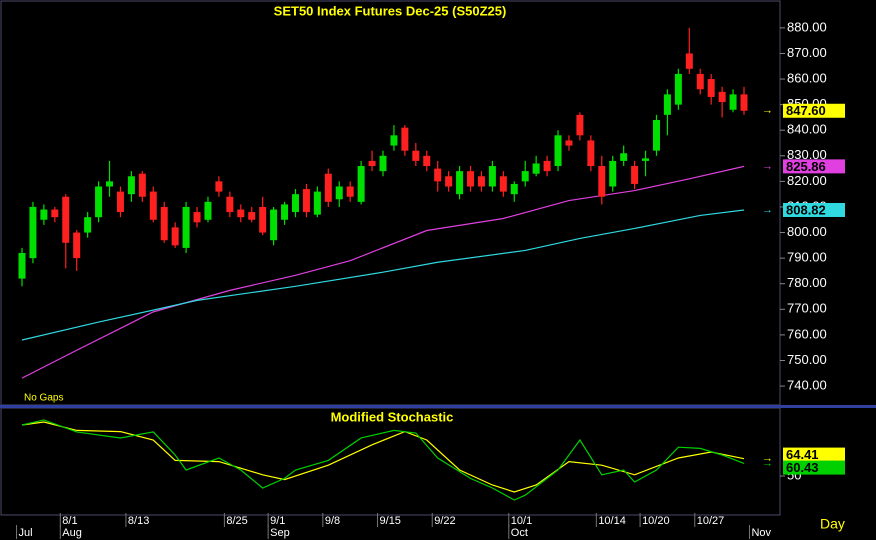 The width and height of the screenshot is (876, 540). Describe the element at coordinates (390, 10) in the screenshot. I see `chart-title: SET50 Index Futures Dec-25 (S50Z25)` at that location.